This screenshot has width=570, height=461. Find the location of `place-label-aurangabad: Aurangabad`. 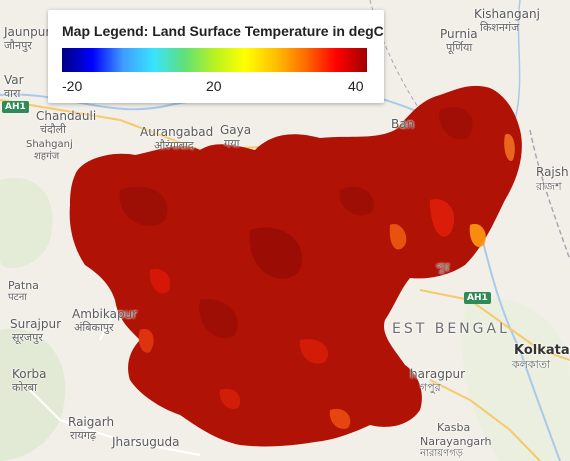

place-label-aurangabad: Aurangabad is located at coordinates (177, 132).